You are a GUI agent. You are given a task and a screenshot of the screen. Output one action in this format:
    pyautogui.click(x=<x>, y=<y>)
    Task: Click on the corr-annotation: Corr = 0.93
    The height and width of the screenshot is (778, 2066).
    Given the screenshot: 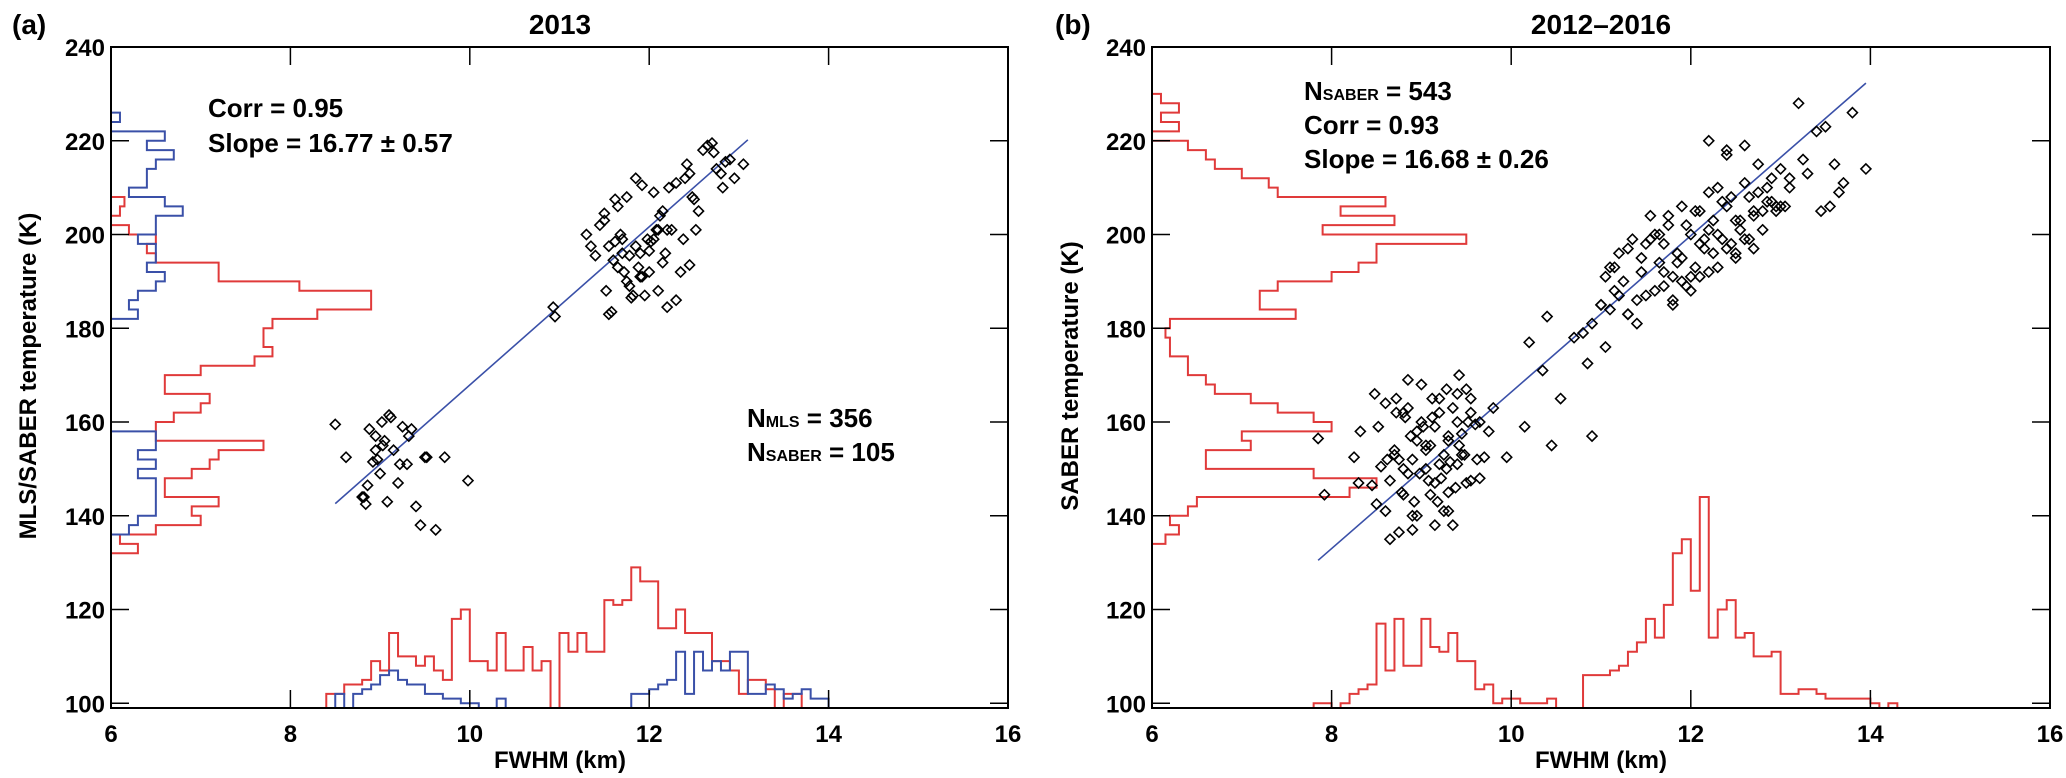 What is the action you would take?
    pyautogui.click(x=1371, y=125)
    